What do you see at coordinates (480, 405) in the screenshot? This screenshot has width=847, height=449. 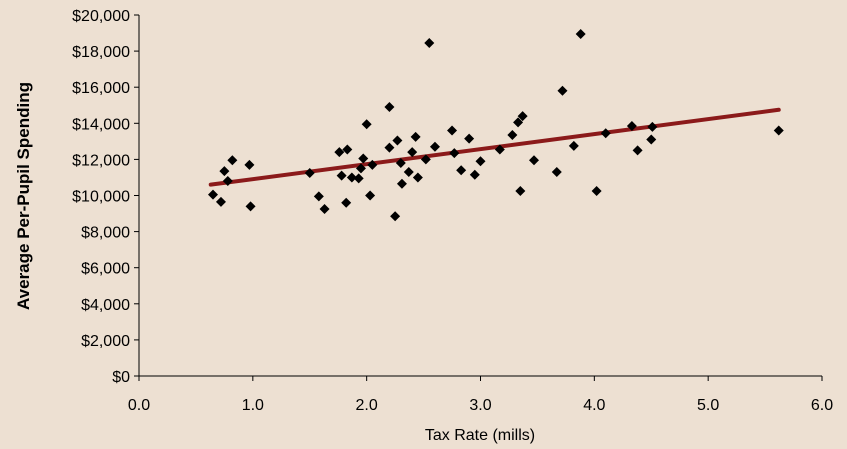 I see `x-tick-label: 3.0` at bounding box center [480, 405].